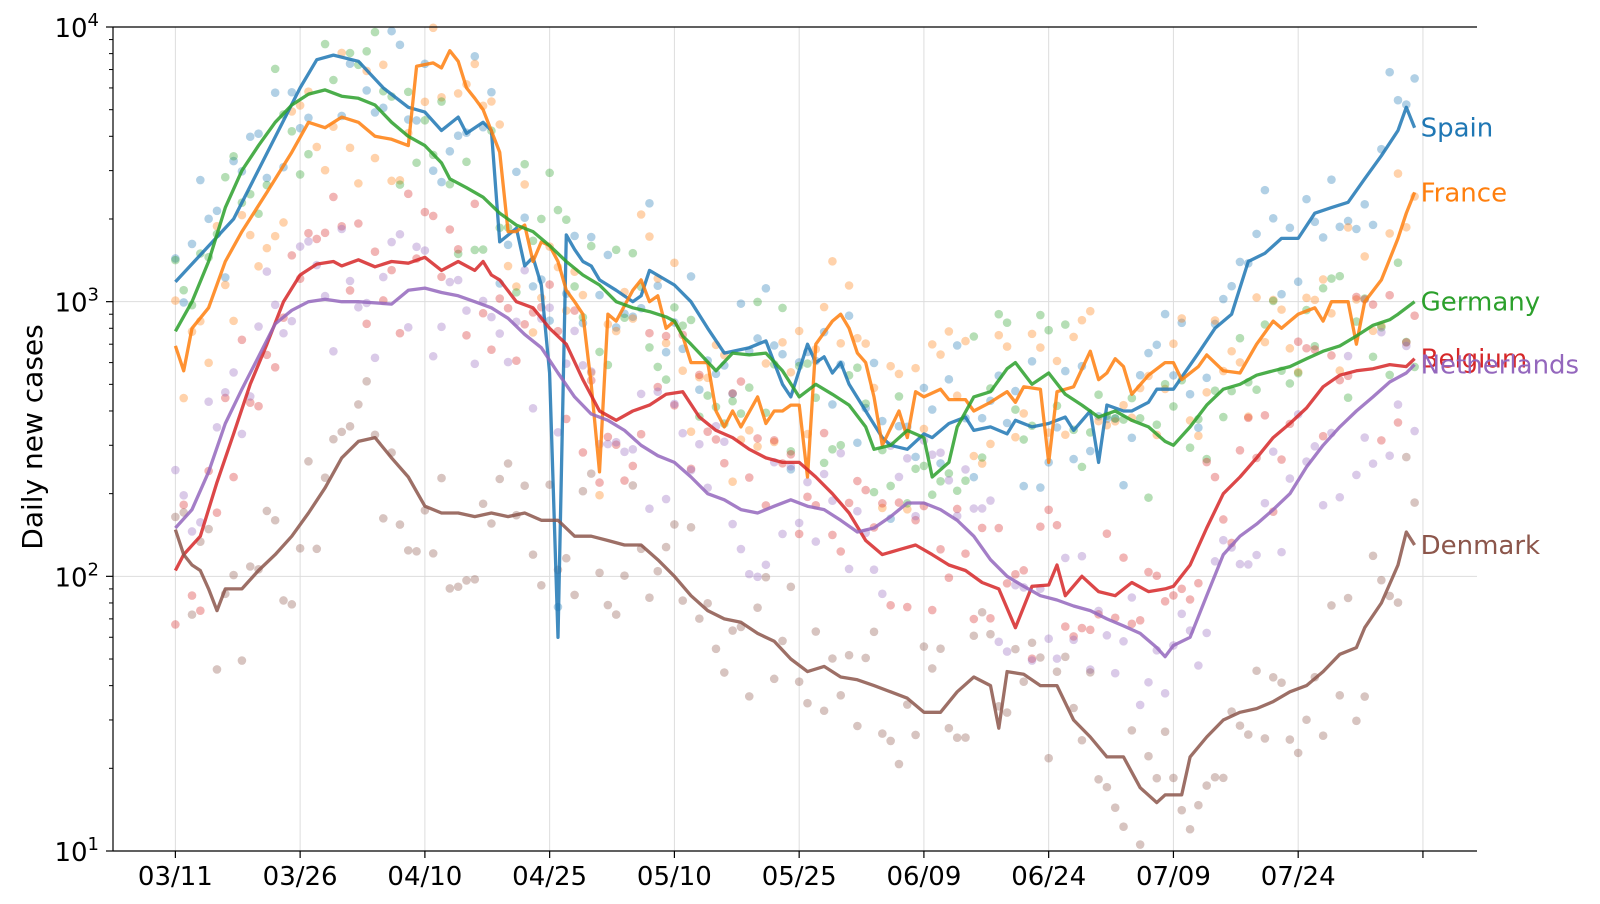 This screenshot has width=1600, height=904. I want to click on x-tick-label: 06/24, so click(1048, 877).